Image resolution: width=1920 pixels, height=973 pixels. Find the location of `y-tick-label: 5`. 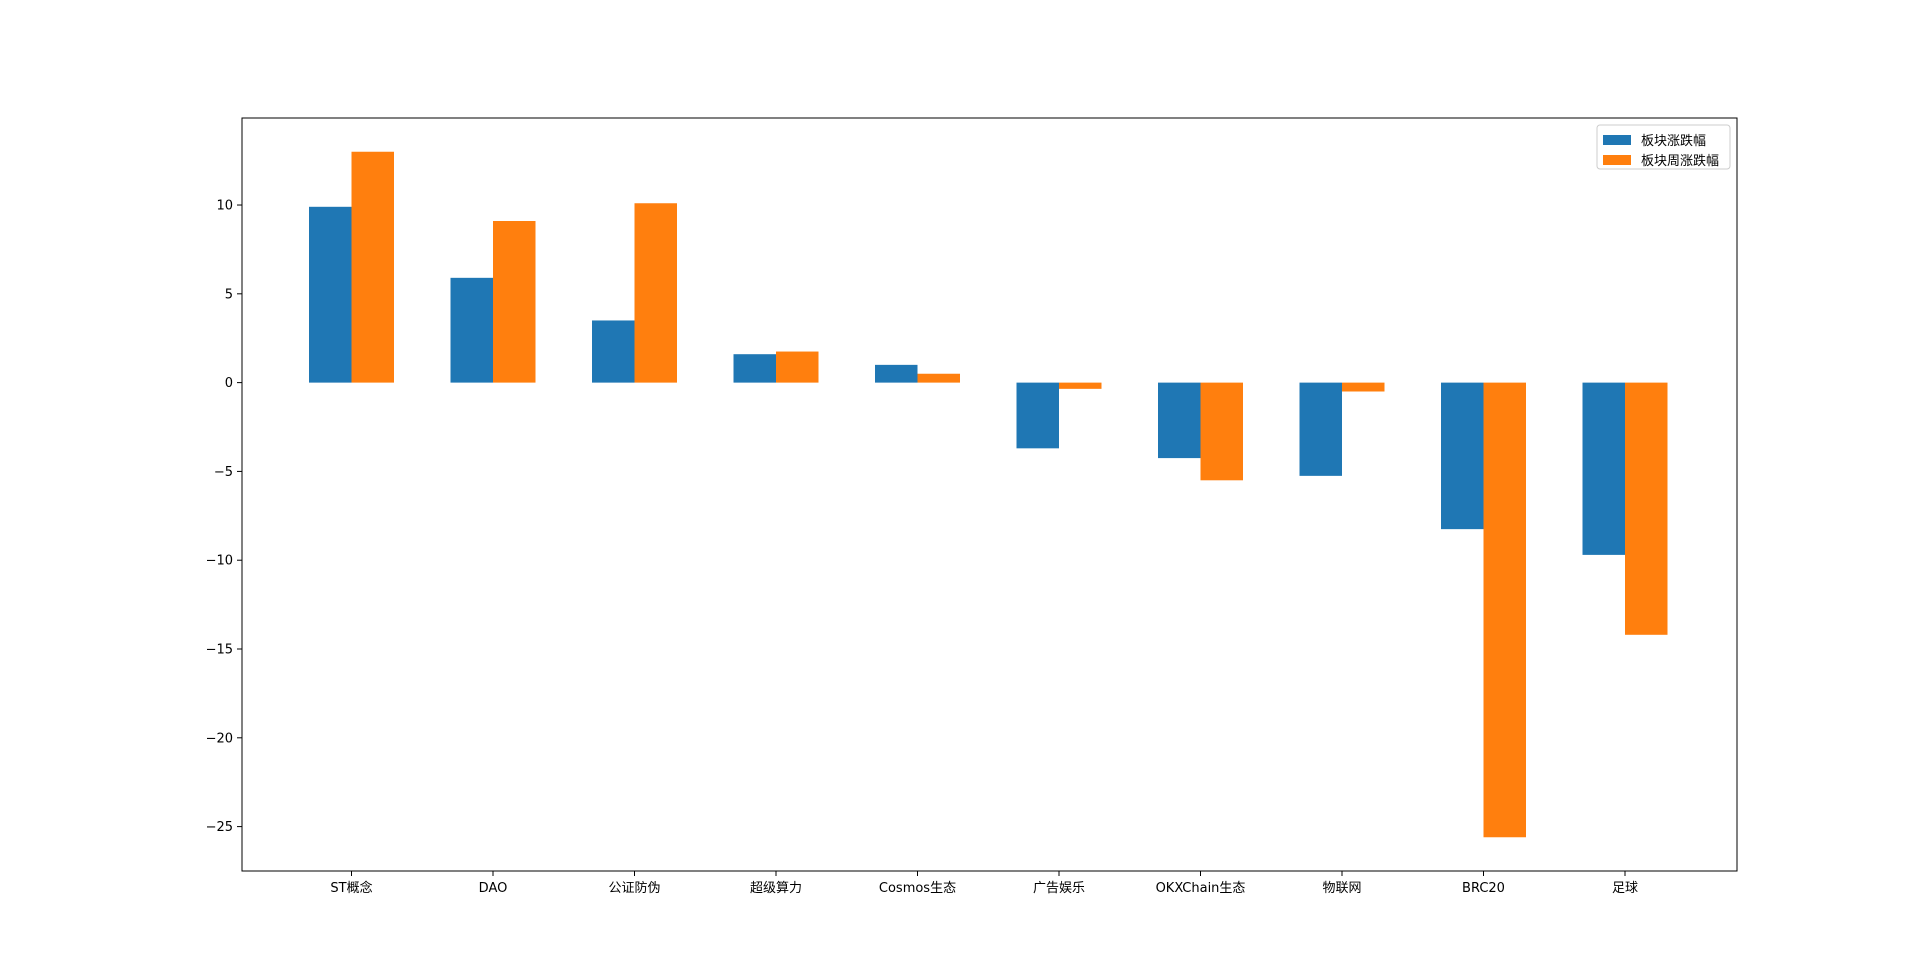

y-tick-label: 5 is located at coordinates (229, 294).